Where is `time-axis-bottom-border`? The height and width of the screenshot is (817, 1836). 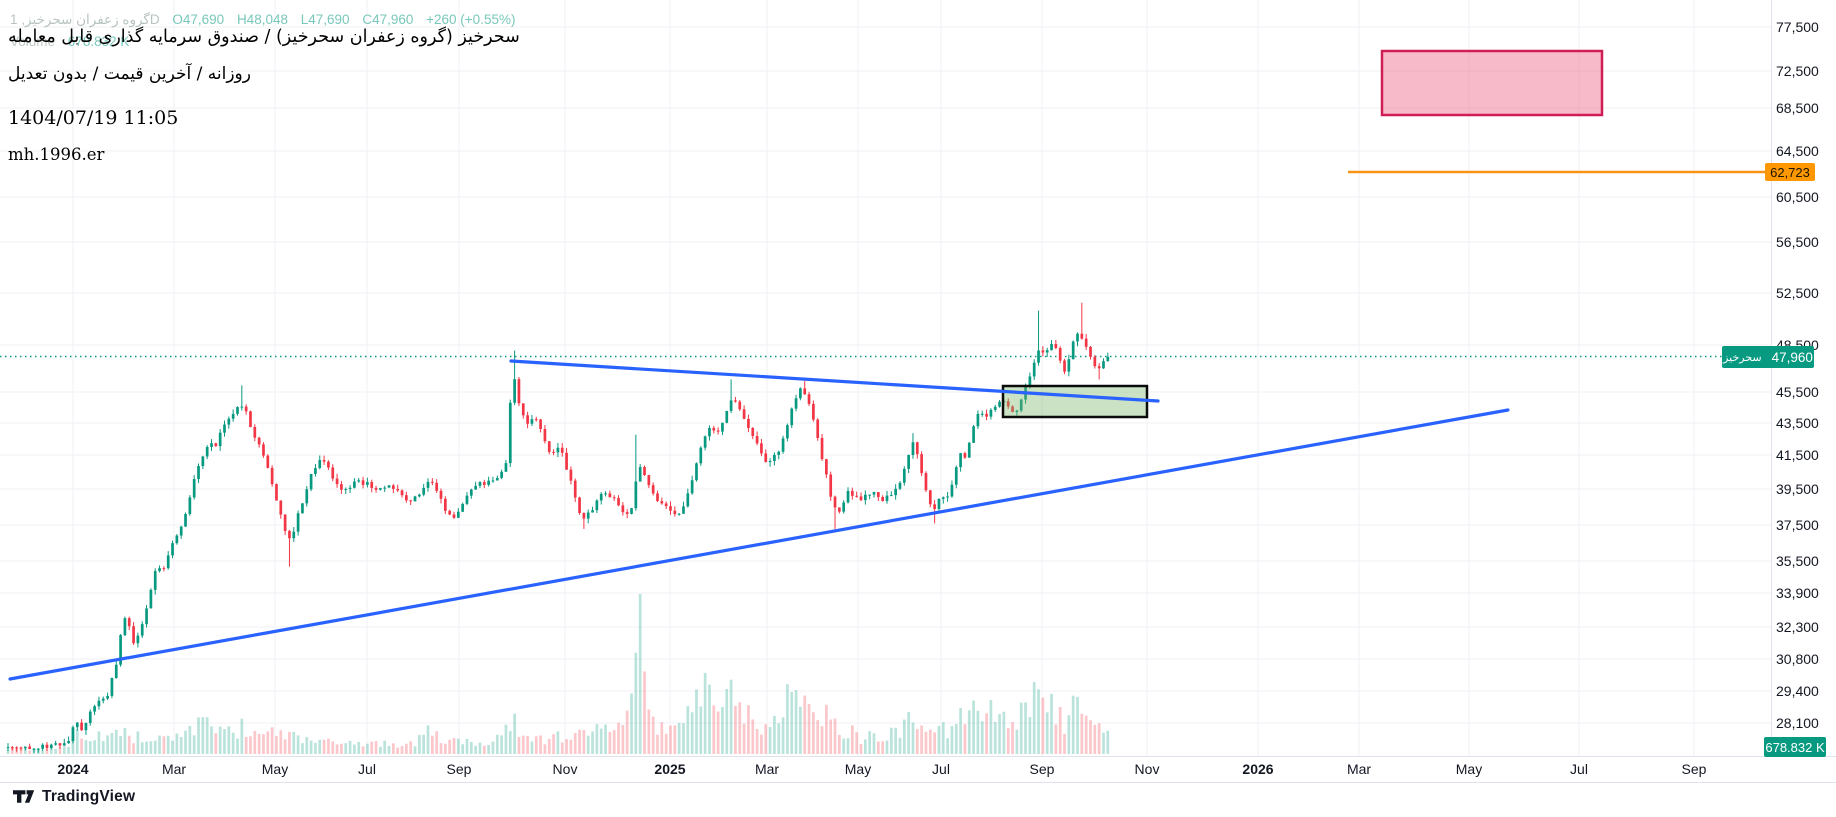
time-axis-bottom-border is located at coordinates (918, 782).